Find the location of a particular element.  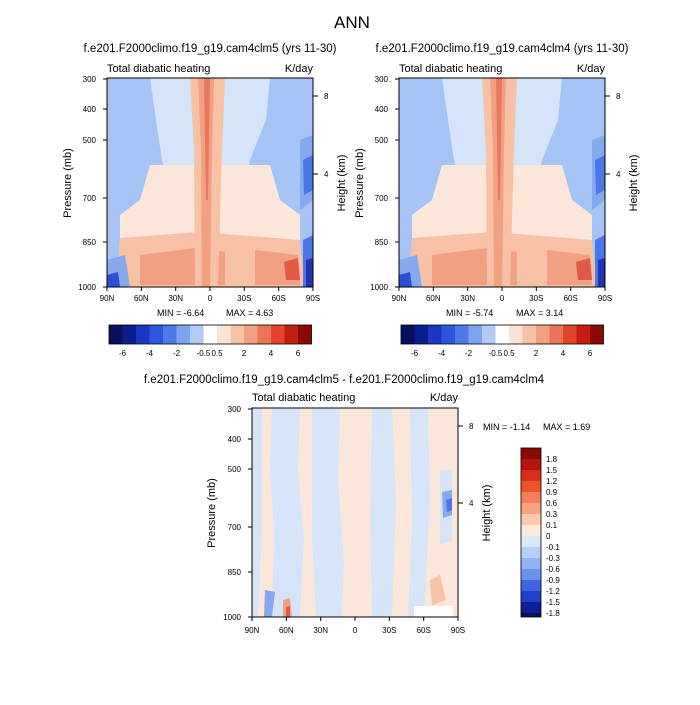

colorbar-label: -0.9 is located at coordinates (553, 580).